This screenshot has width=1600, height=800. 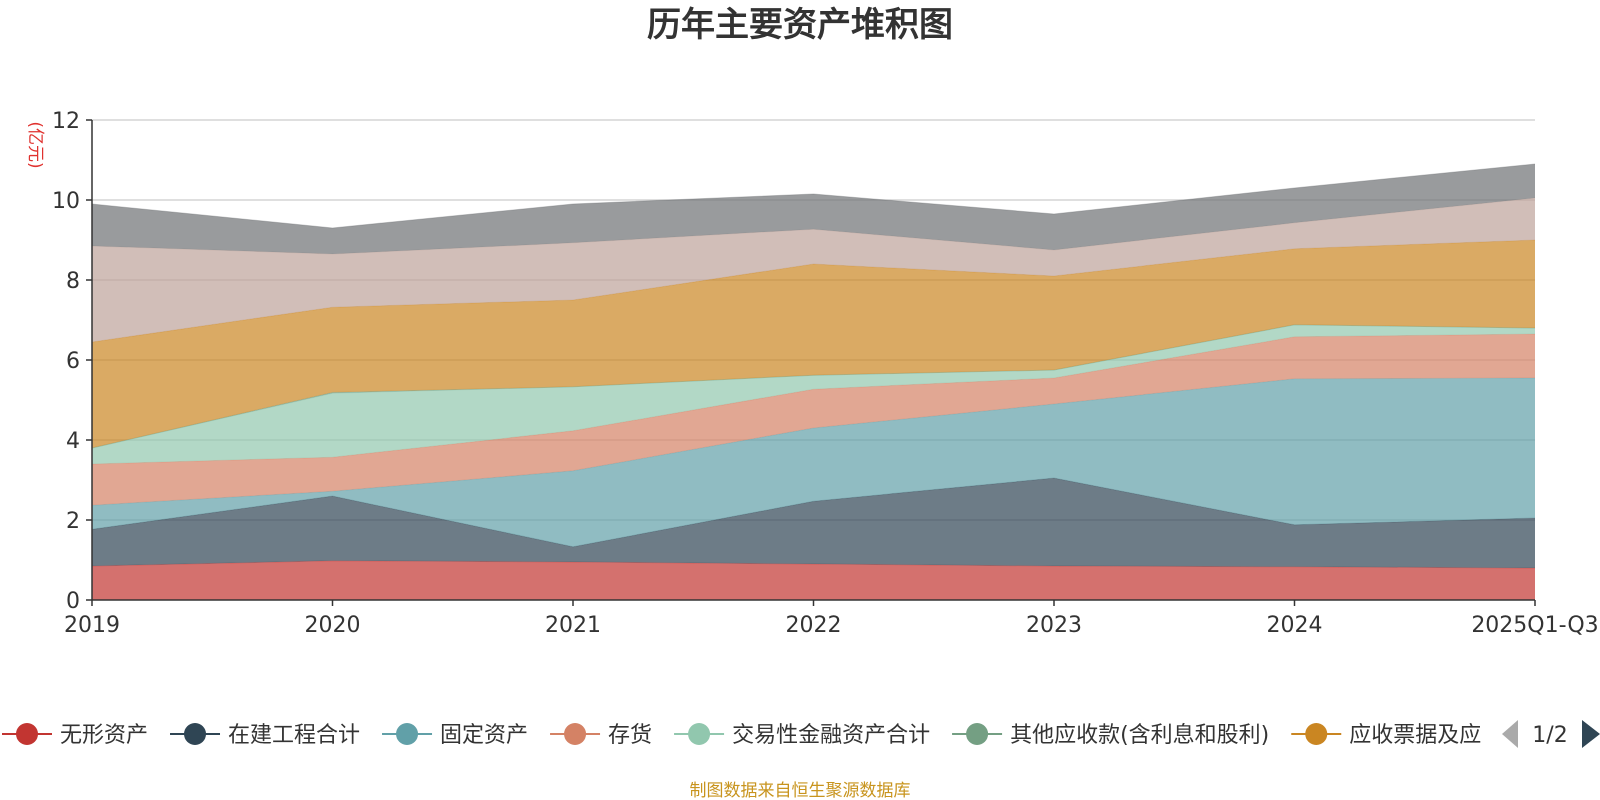 I want to click on legend-item: 存货, so click(x=601, y=735).